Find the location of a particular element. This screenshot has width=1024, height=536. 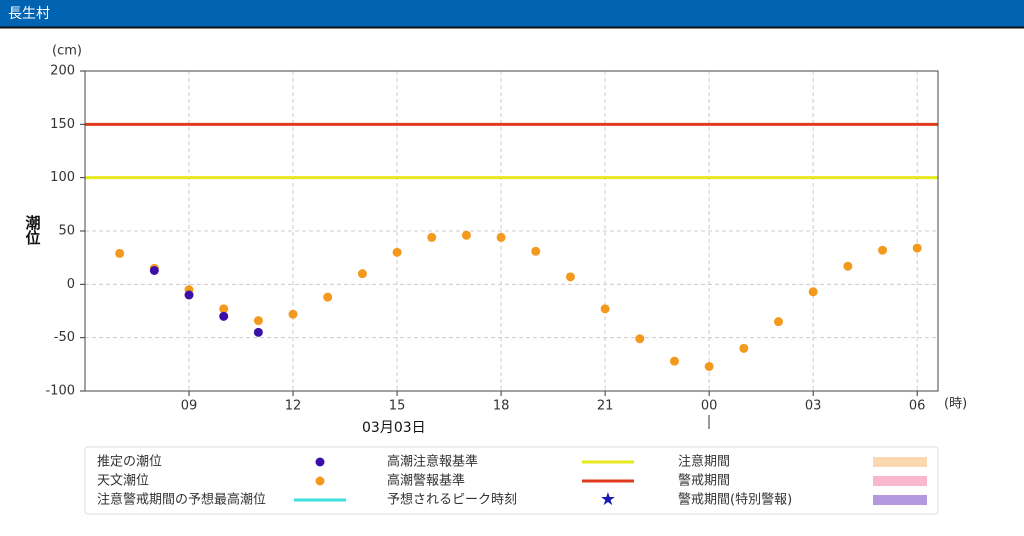

legend-label: 予想されるピーク時刻 is located at coordinates (452, 500).